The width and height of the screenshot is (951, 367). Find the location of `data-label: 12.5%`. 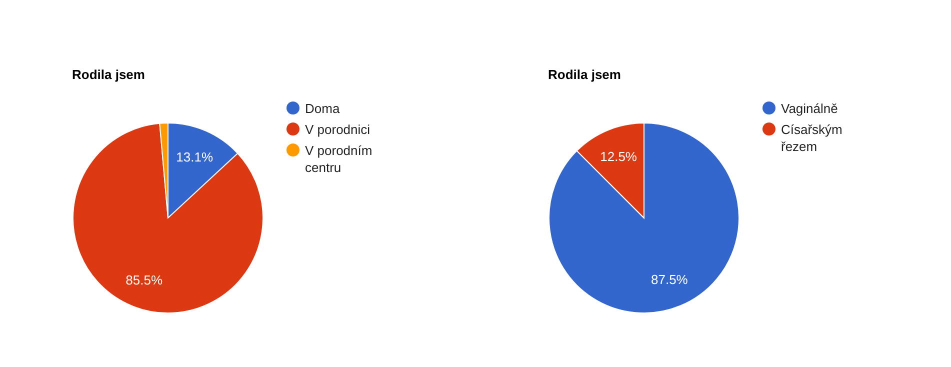

data-label: 12.5% is located at coordinates (618, 156).